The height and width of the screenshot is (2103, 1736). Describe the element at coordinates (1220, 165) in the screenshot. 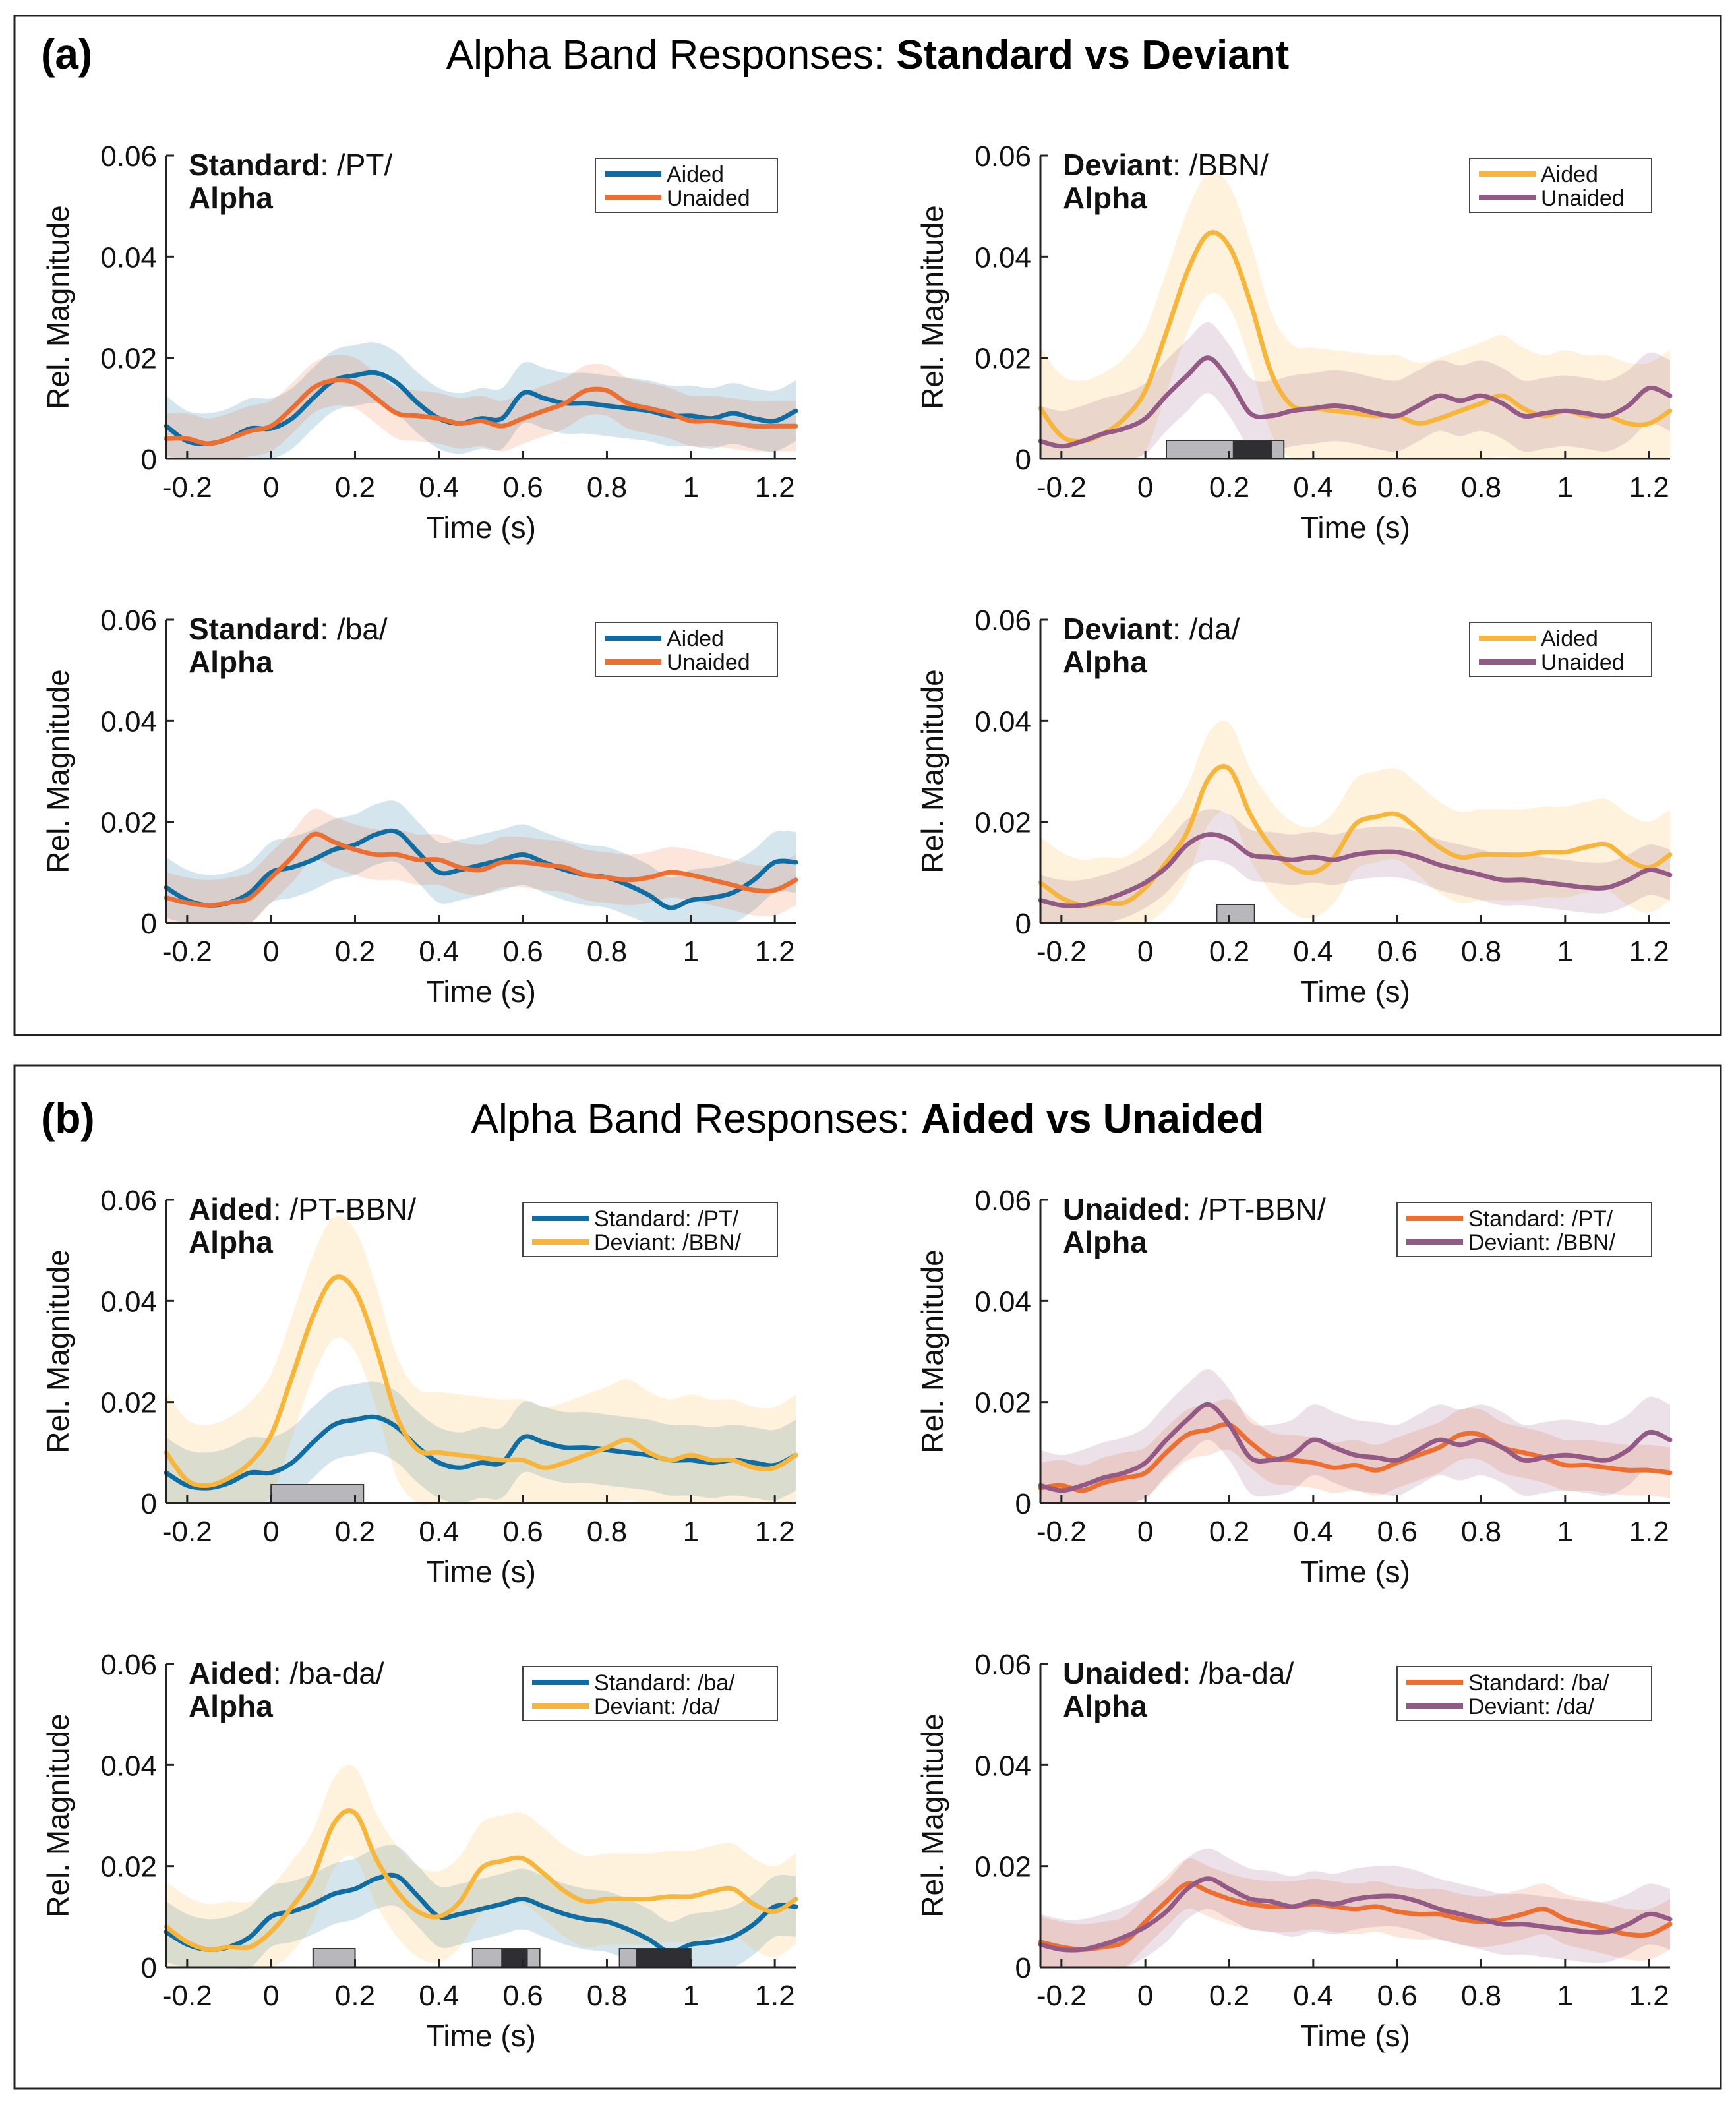

I see `chart-title-rest: : /BBN/` at that location.